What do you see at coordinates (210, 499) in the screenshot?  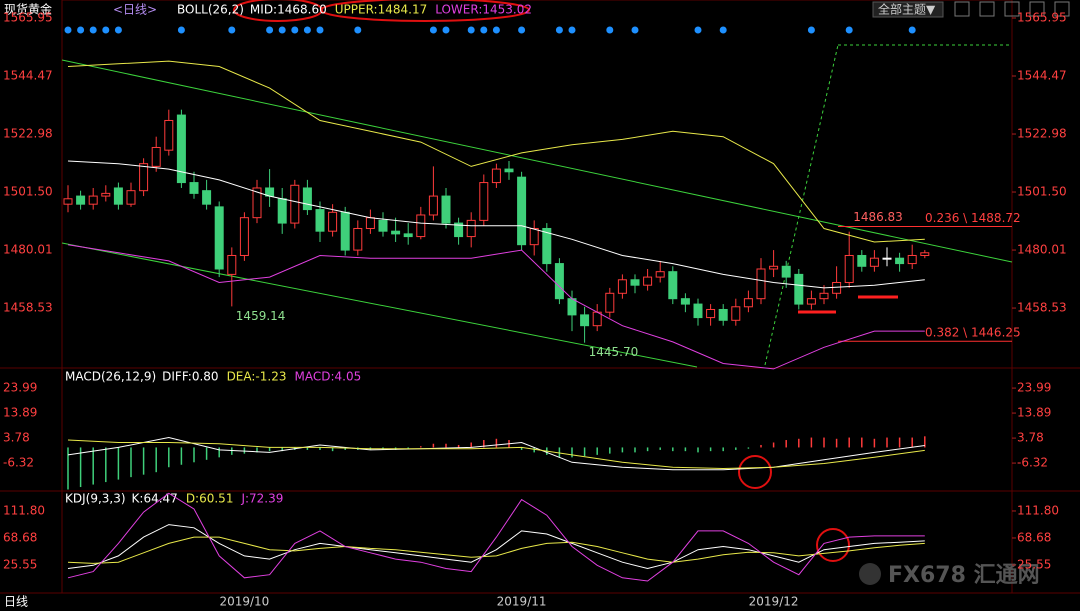 I see `indicator-readout: D:60.51` at bounding box center [210, 499].